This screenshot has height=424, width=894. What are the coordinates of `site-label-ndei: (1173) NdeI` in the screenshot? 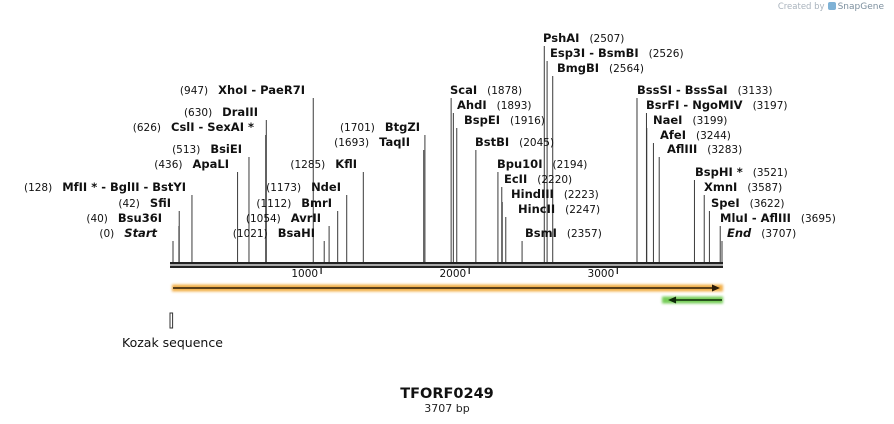 It's located at (303, 187).